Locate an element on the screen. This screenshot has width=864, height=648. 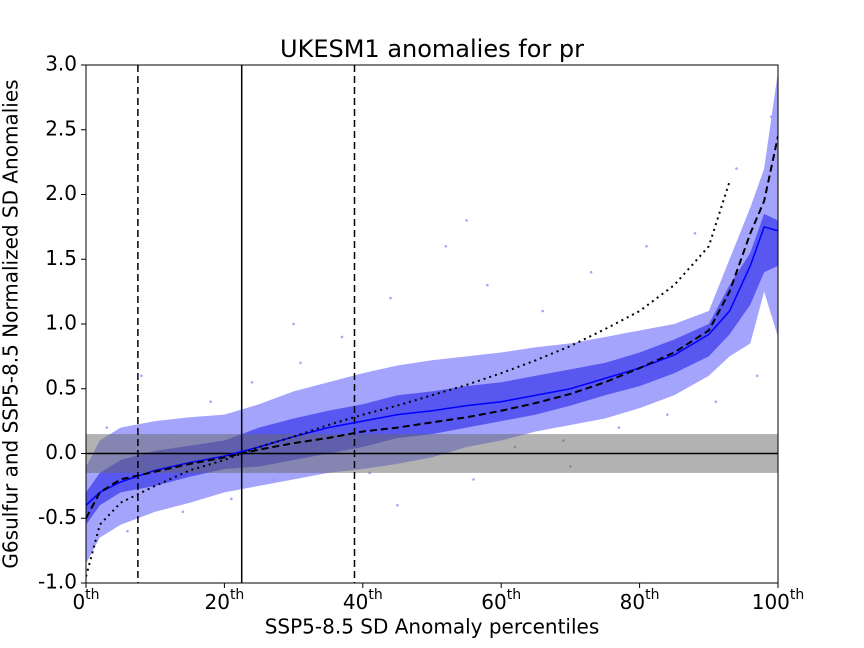
y-tick-label: 3.0 is located at coordinates (61, 64).